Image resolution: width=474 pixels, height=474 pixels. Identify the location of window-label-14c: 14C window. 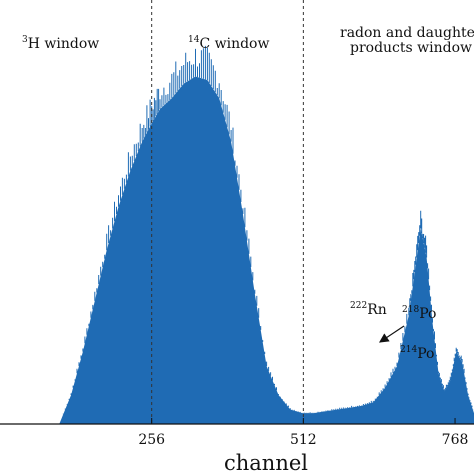
(228, 43).